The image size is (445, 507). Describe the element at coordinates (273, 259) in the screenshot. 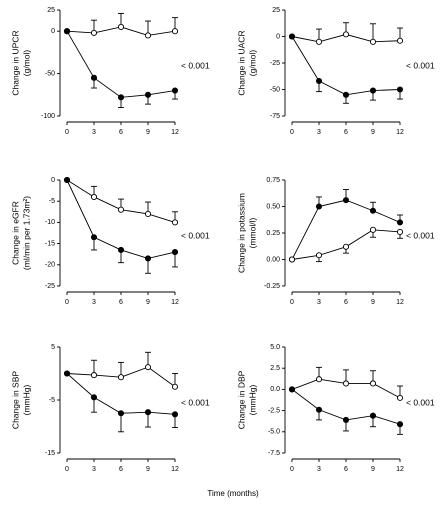

I see `y-tick-label: 0.00` at that location.